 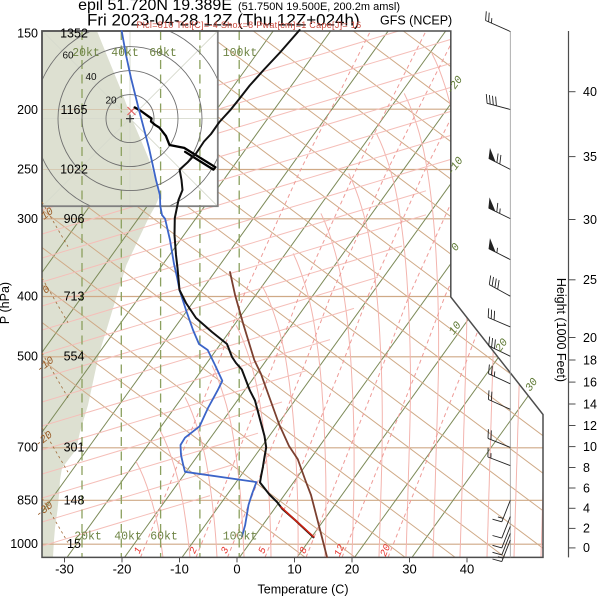 I want to click on svg-text: 1, so click(x=139, y=551).